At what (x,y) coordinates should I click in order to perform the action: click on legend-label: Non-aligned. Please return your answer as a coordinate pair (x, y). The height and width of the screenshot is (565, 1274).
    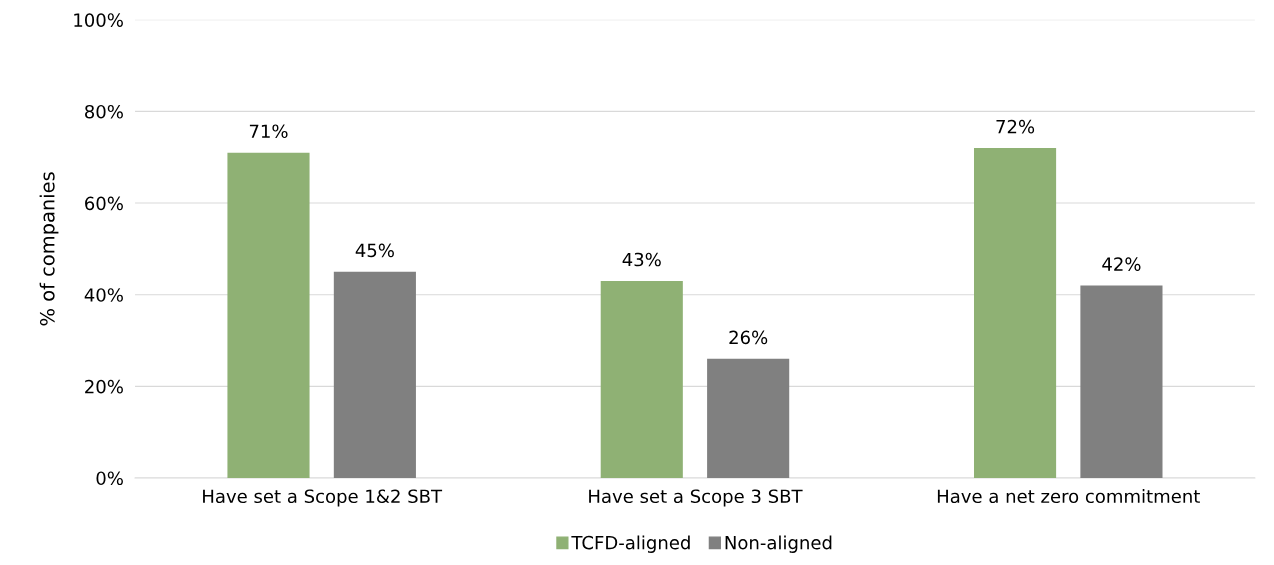
    Looking at the image, I should click on (778, 544).